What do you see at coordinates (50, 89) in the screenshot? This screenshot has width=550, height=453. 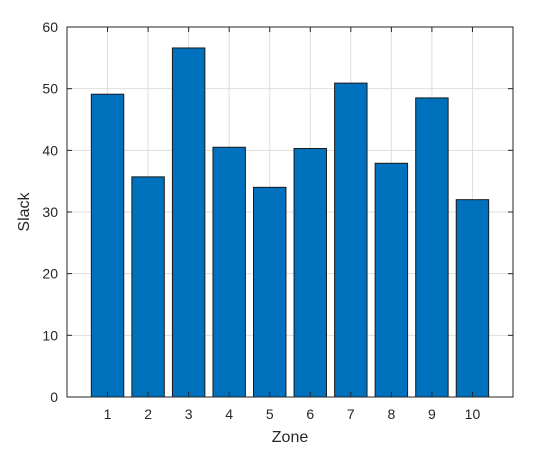 I see `y-tick-label: 50` at bounding box center [50, 89].